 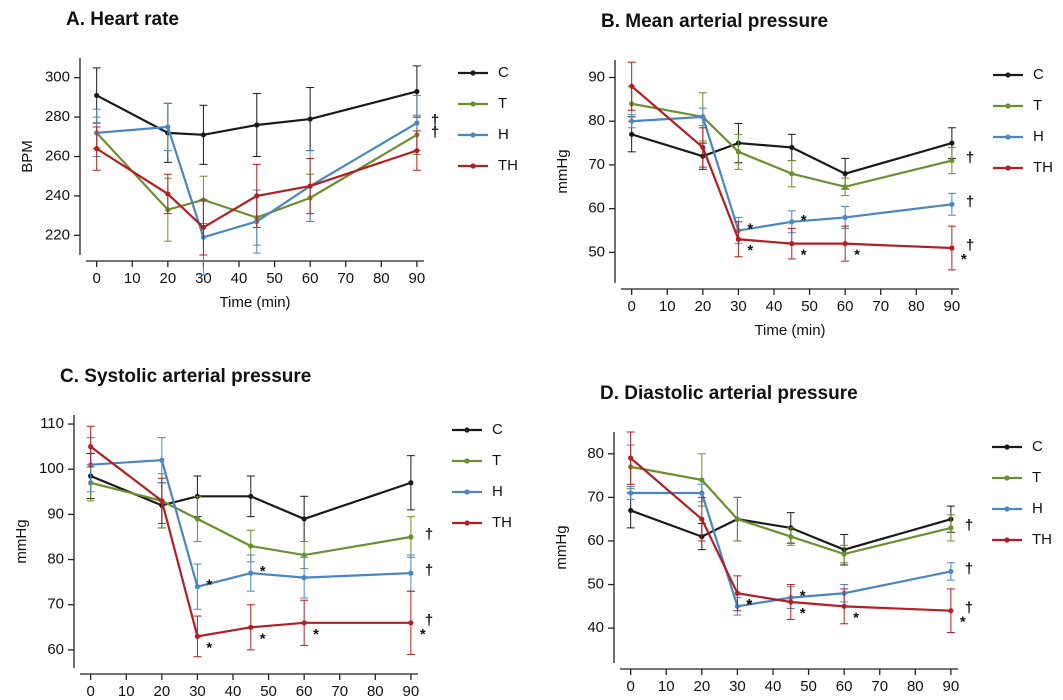 I want to click on y-tick-label: 60, so click(x=595, y=540).